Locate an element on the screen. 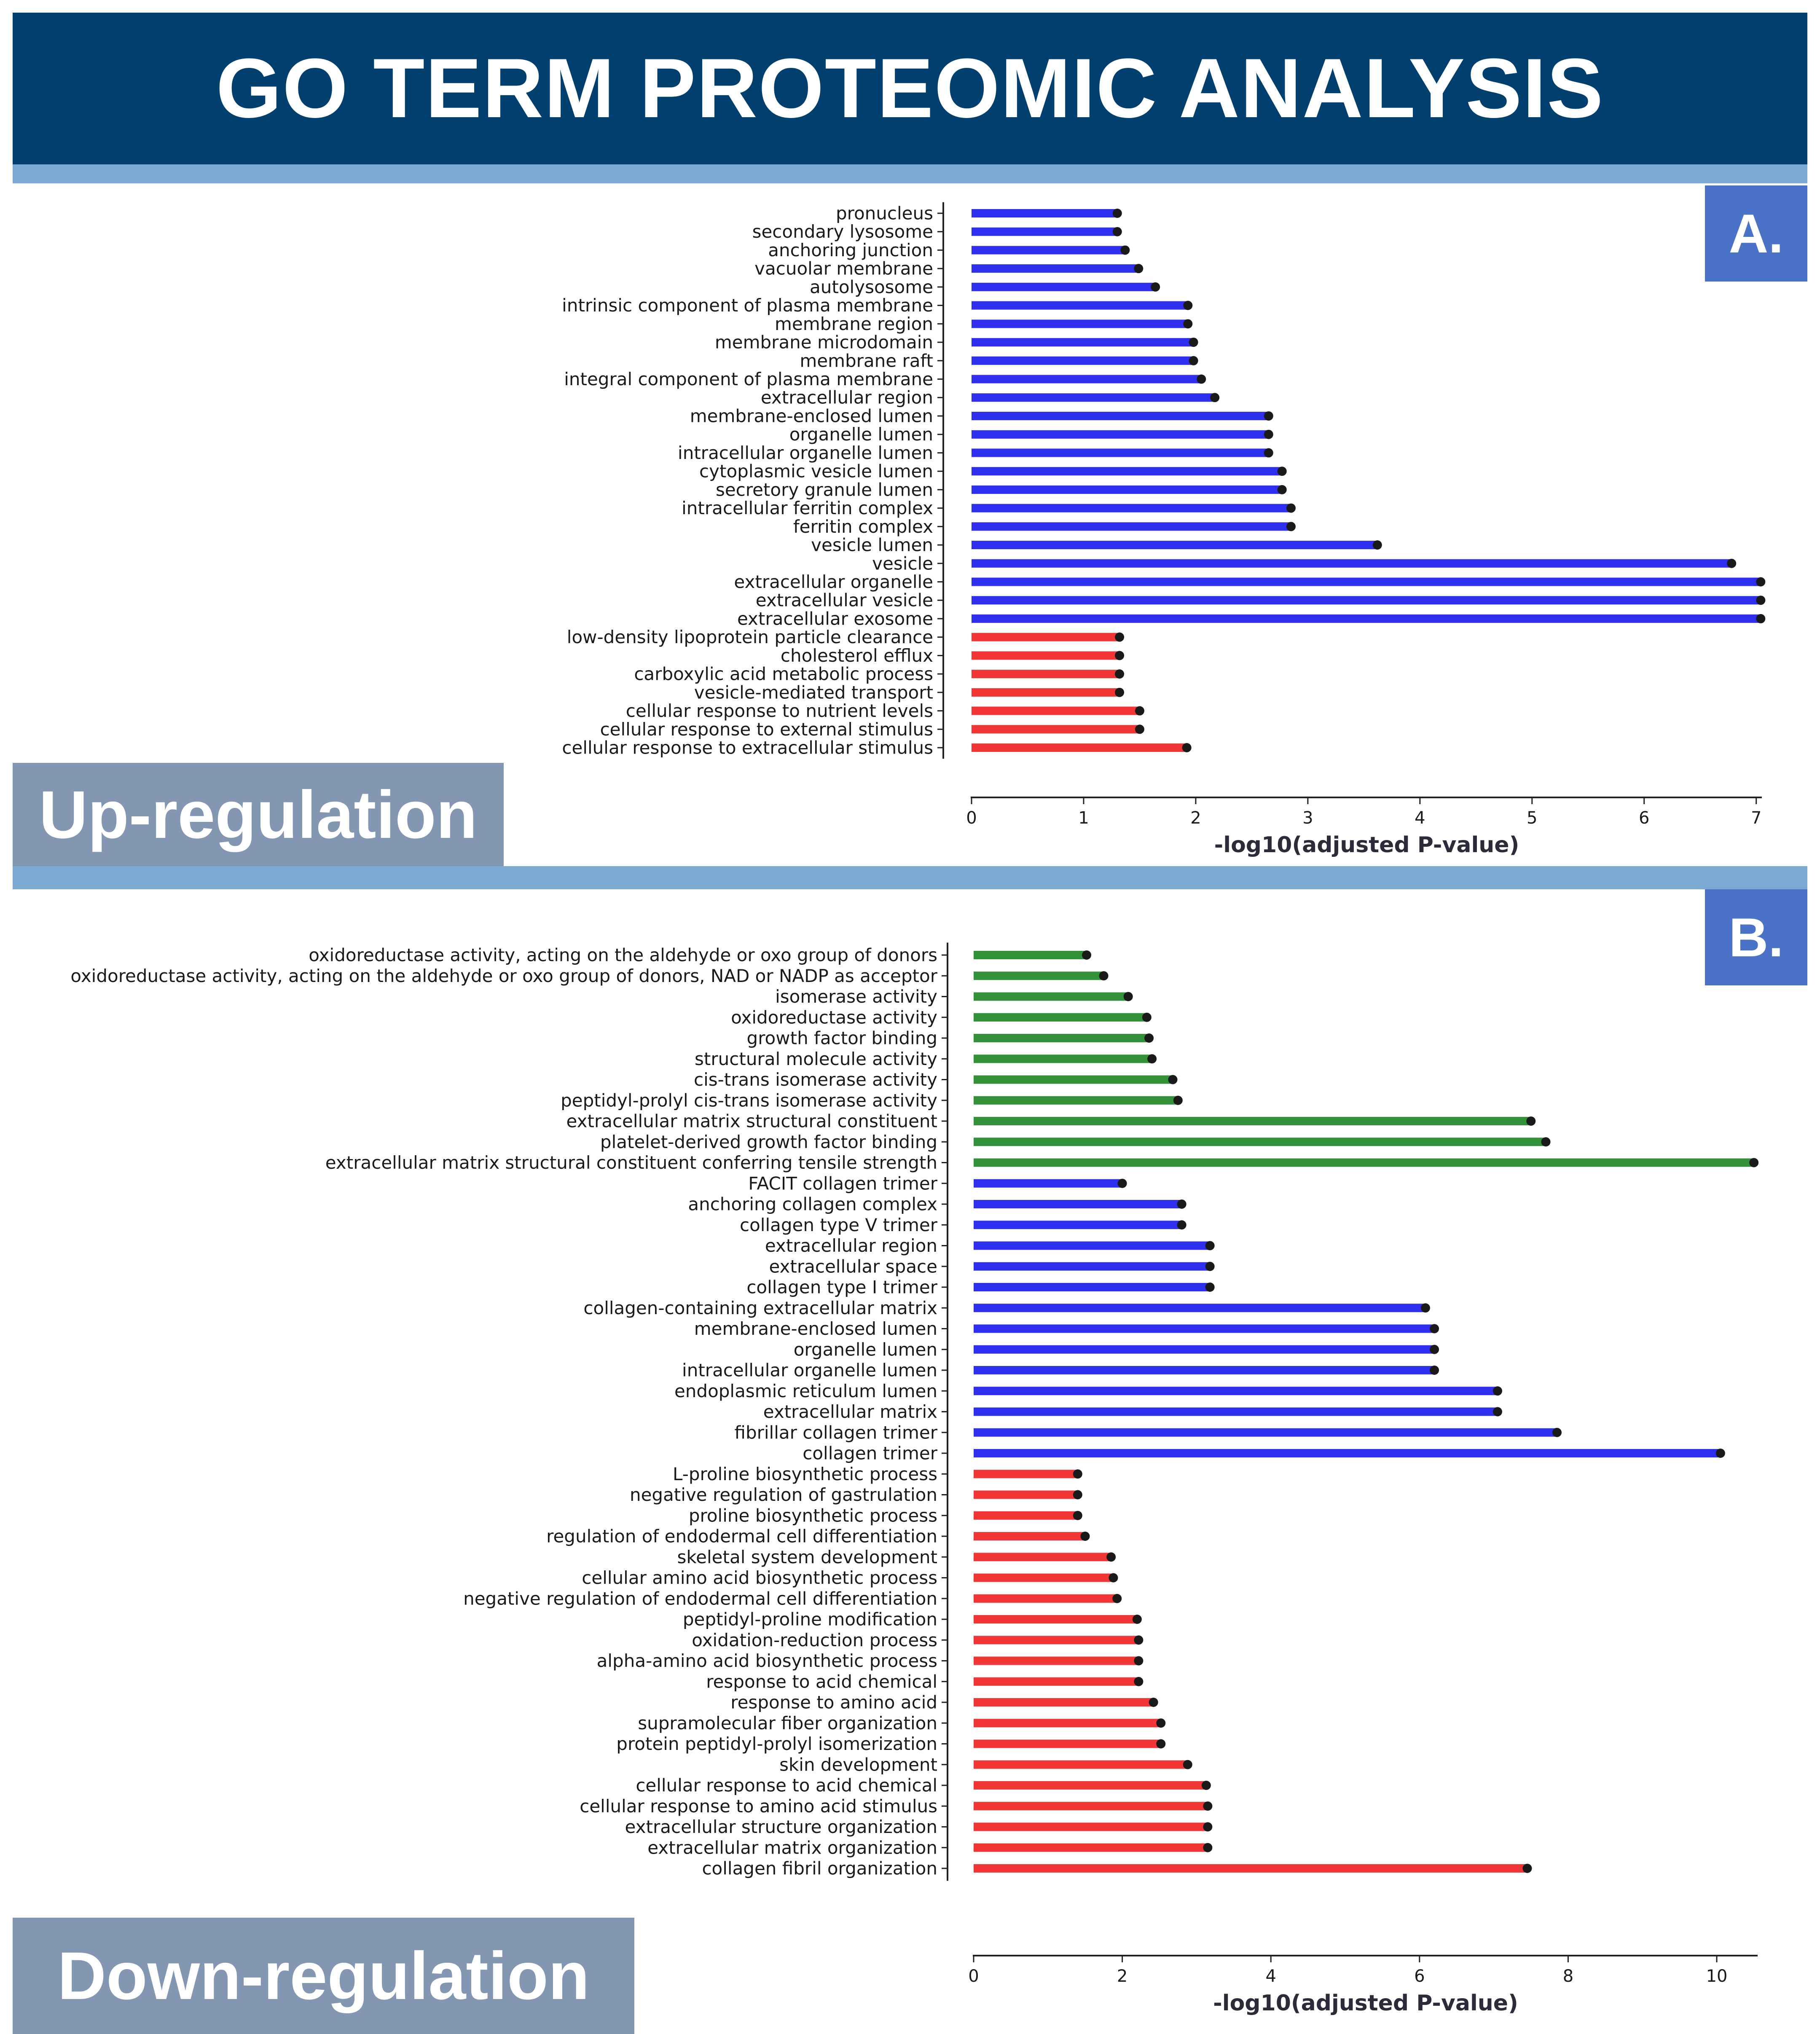 The image size is (1820, 2034). chart-b-category-label: intracellular organelle lumen is located at coordinates (809, 1370).